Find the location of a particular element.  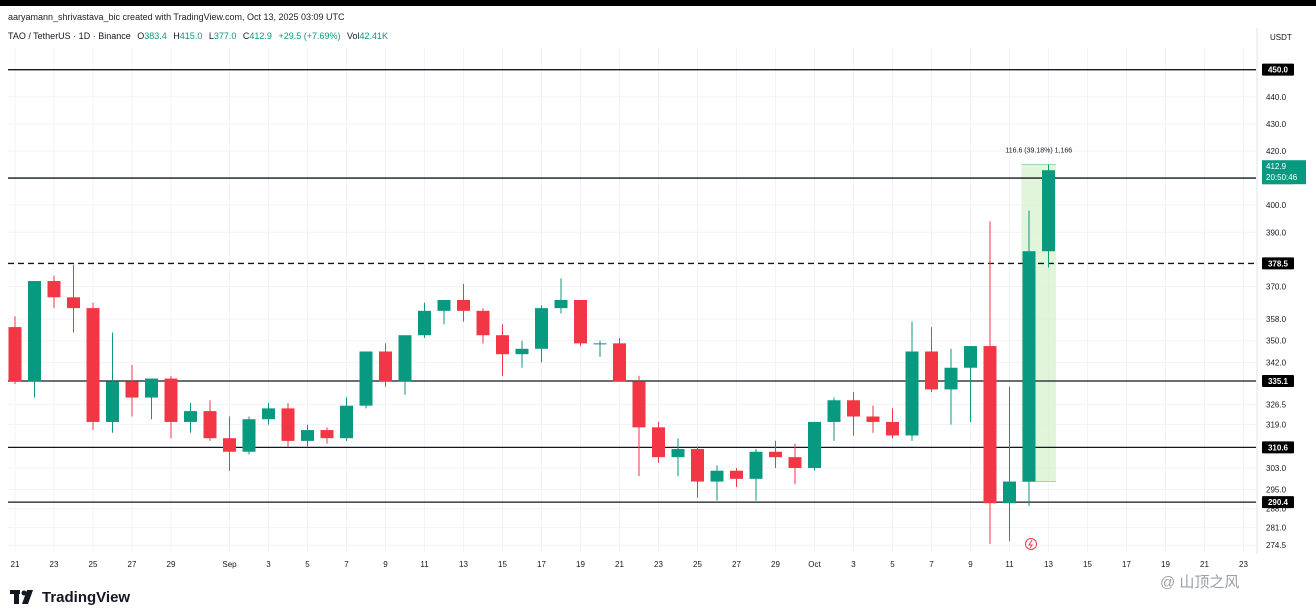

price-unit: USDT is located at coordinates (1281, 37).